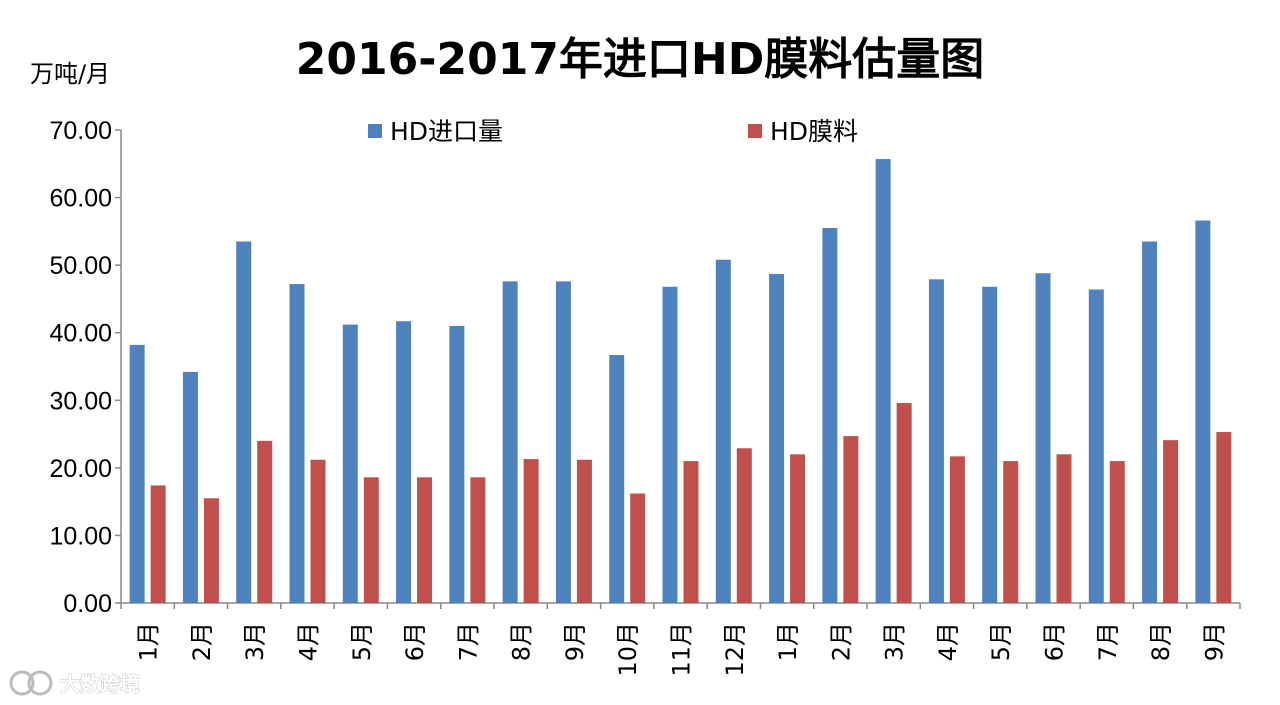  What do you see at coordinates (682, 649) in the screenshot?
I see `x-tick-label: 11月` at bounding box center [682, 649].